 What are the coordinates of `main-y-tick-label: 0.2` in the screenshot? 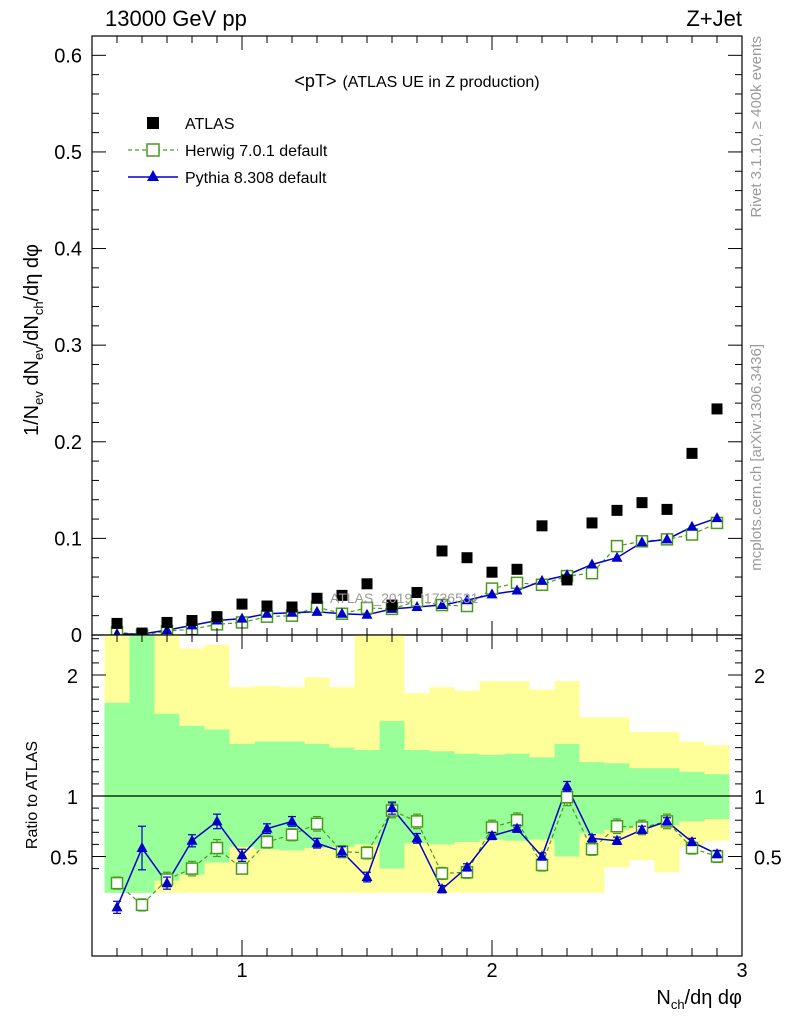 It's located at (68, 443).